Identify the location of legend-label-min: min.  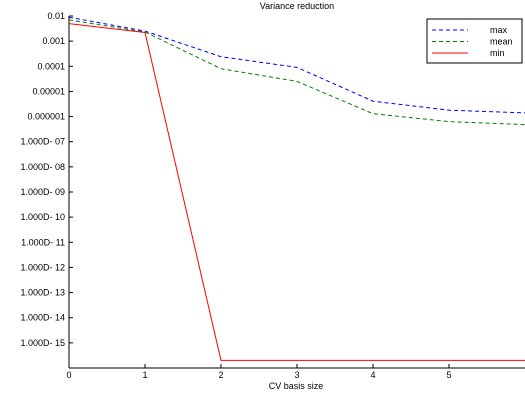
(497, 53).